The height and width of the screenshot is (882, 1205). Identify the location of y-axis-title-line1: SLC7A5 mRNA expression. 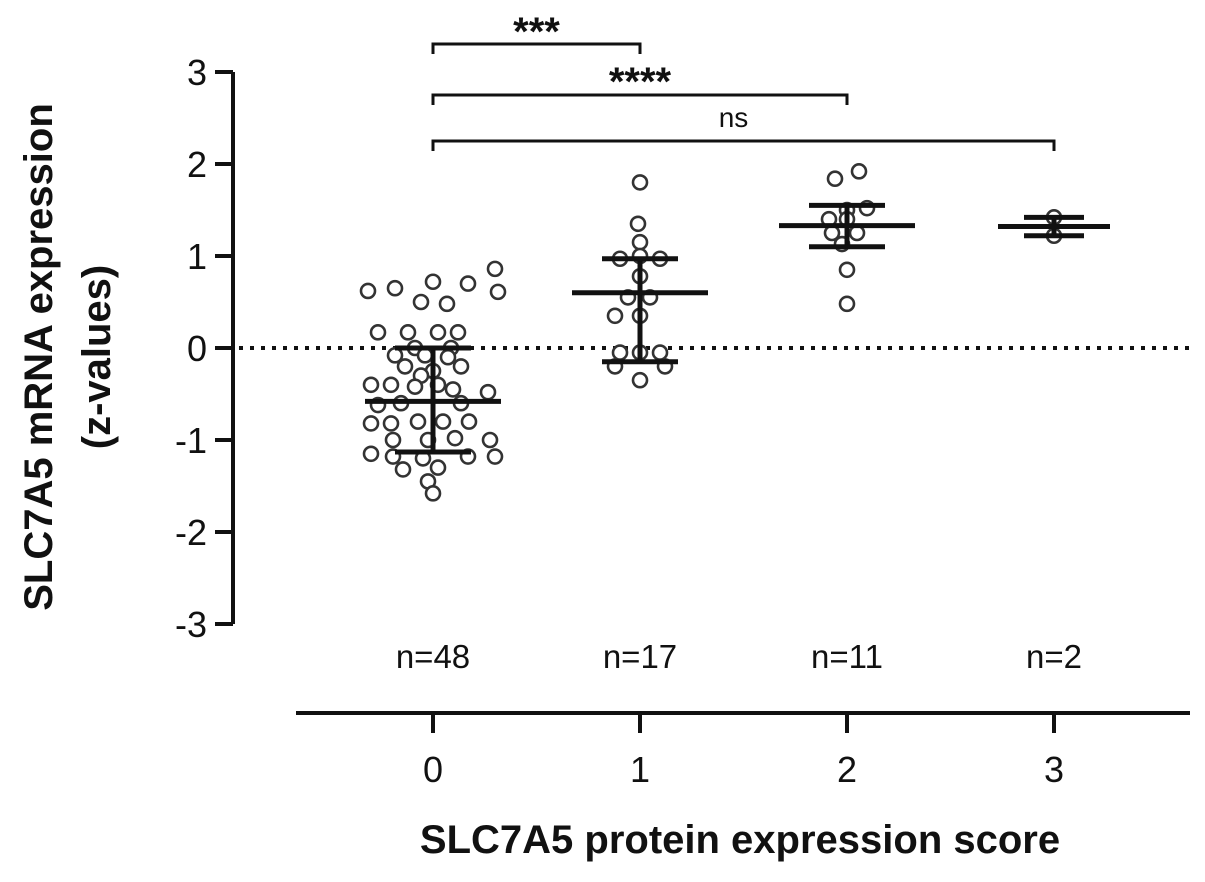
(39, 357).